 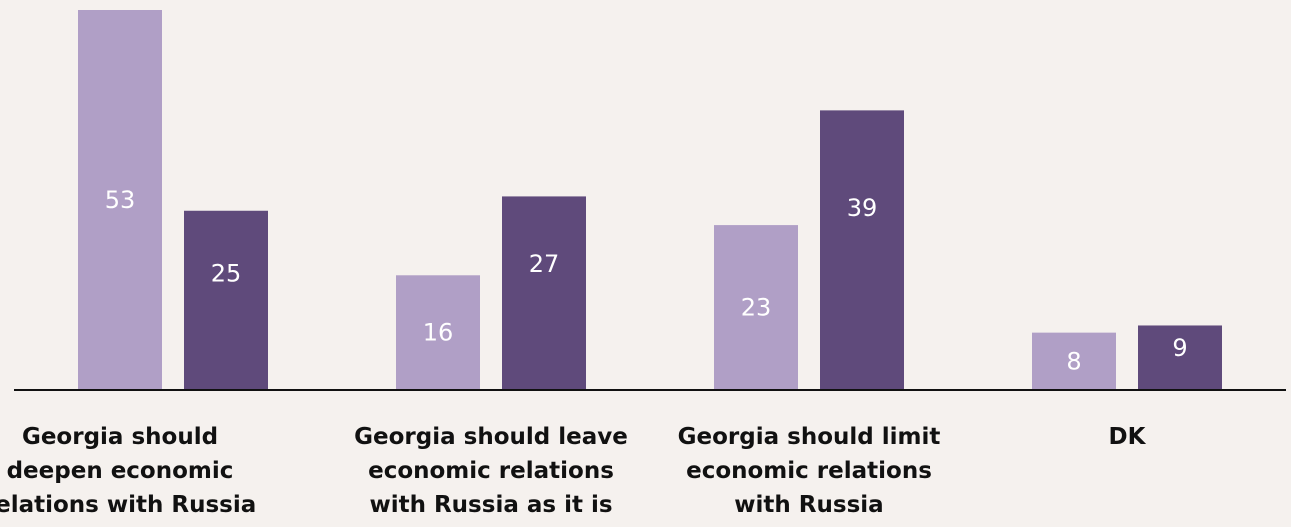 I want to click on value-label-leave-series-2: 27, so click(x=544, y=264).